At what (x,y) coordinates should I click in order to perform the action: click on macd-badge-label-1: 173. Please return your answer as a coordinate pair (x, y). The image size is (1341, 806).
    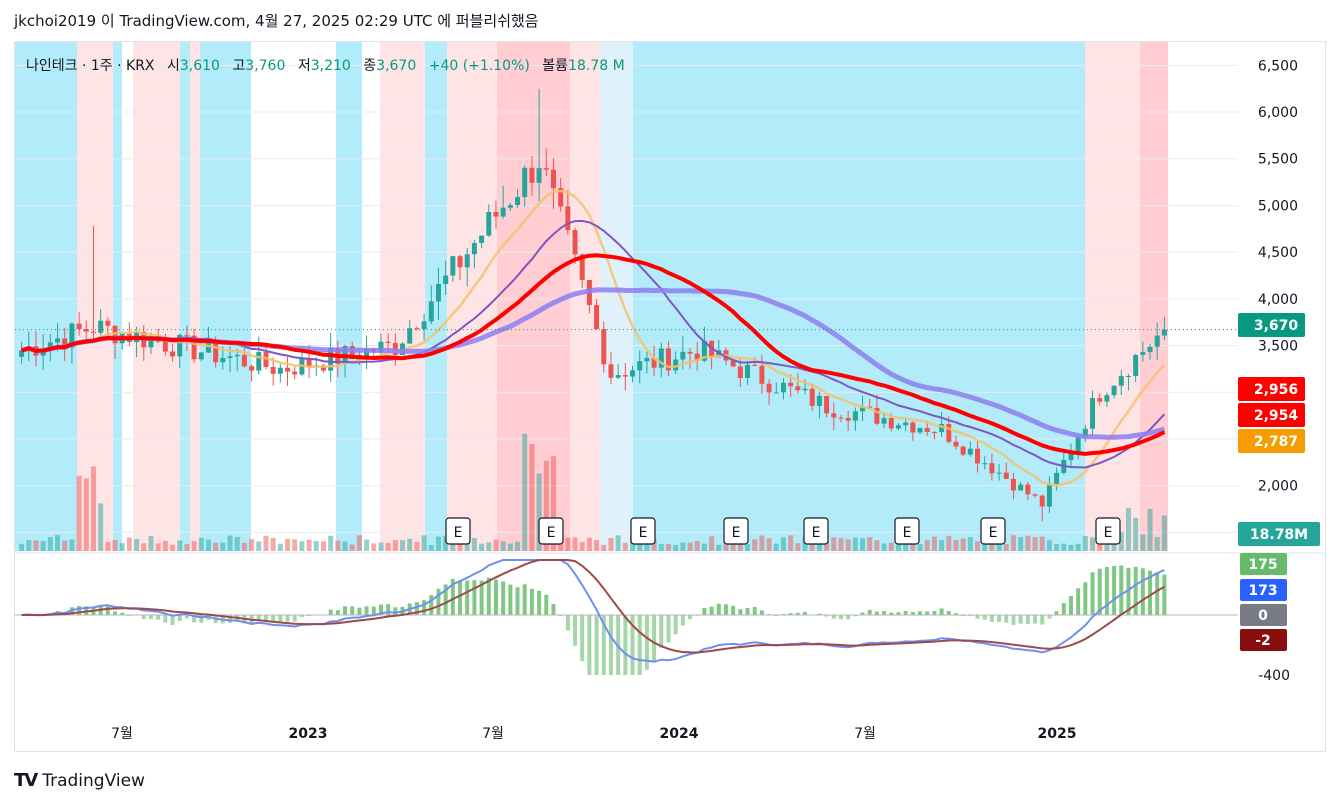
    Looking at the image, I should click on (1262, 591).